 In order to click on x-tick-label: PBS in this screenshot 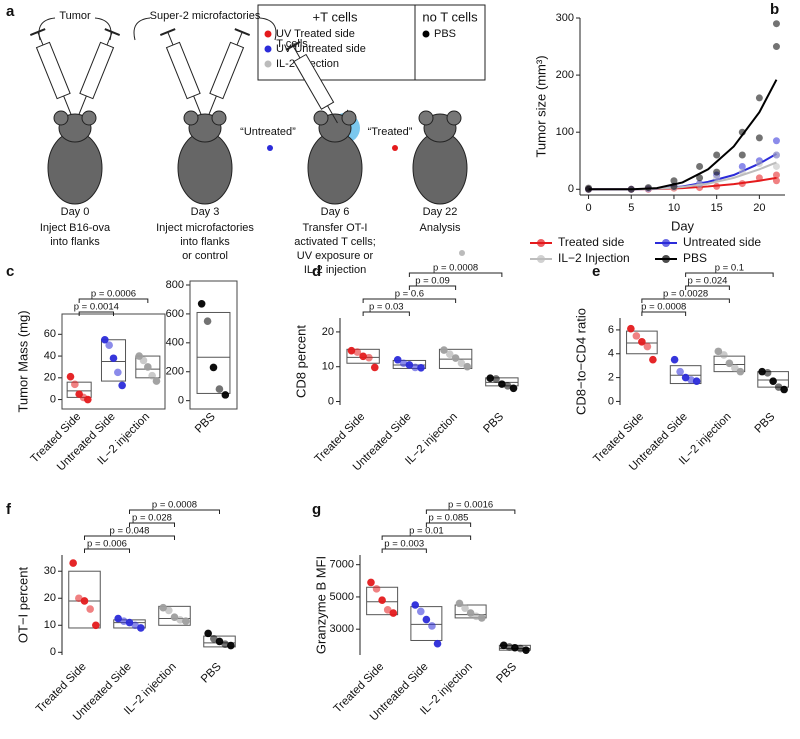, I will do `click(765, 423)`.